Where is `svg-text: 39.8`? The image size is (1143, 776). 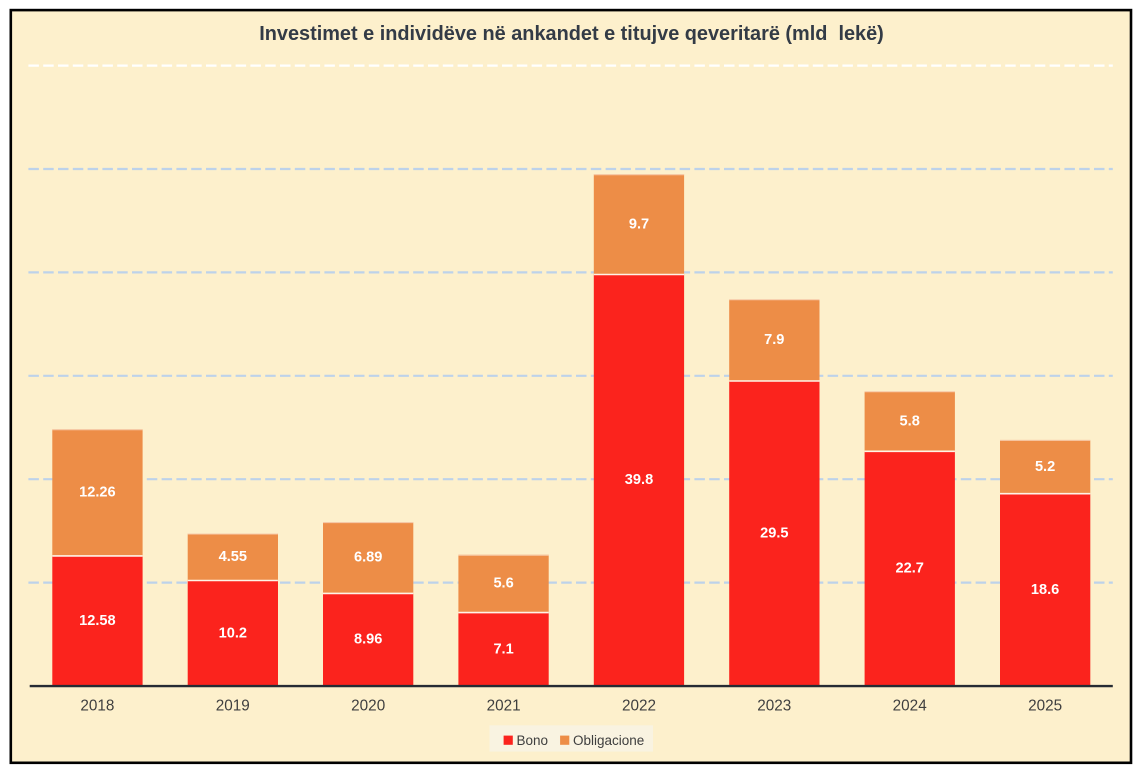
svg-text: 39.8 is located at coordinates (639, 480).